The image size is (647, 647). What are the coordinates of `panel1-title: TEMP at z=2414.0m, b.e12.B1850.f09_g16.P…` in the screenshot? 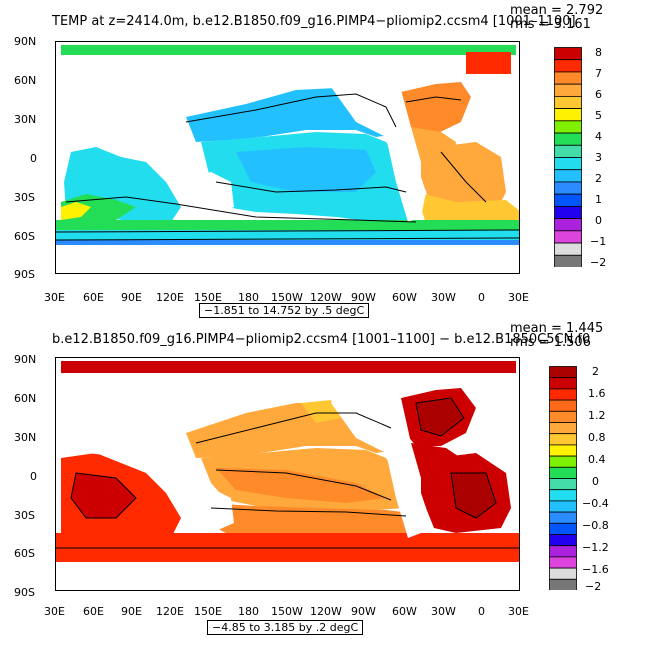 It's located at (314, 21).